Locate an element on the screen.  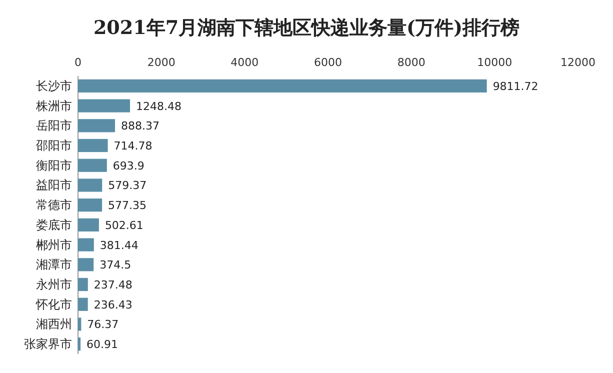
y-tick-label: 娄底市 is located at coordinates (54, 225).